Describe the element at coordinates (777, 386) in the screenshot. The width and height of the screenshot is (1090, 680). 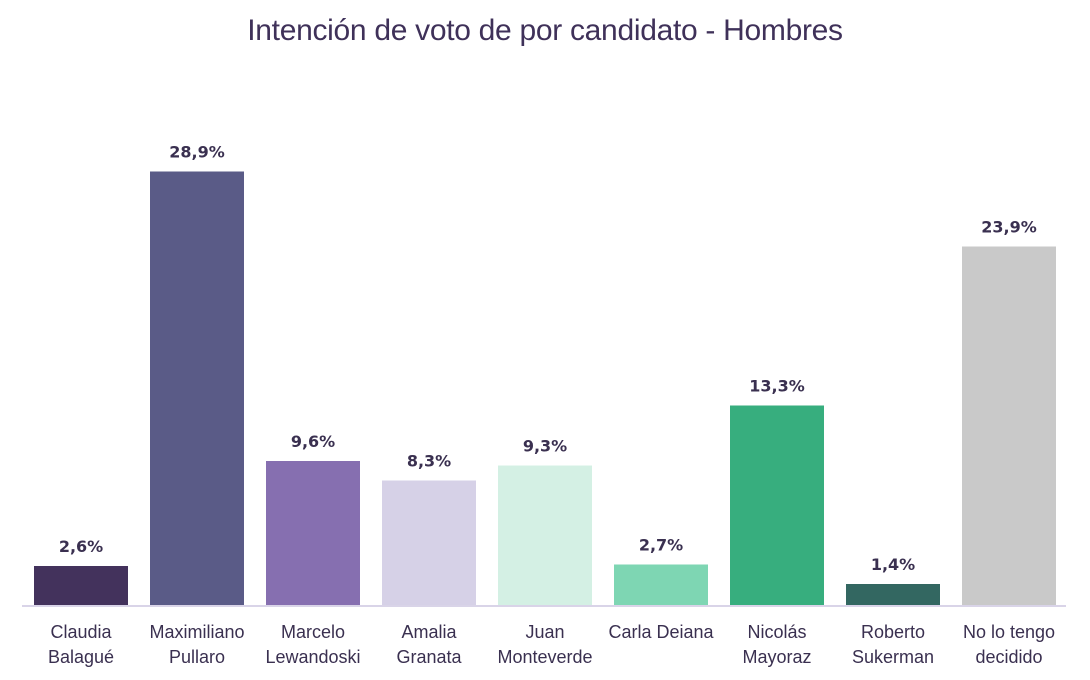
I see `value-label: 13,3%` at that location.